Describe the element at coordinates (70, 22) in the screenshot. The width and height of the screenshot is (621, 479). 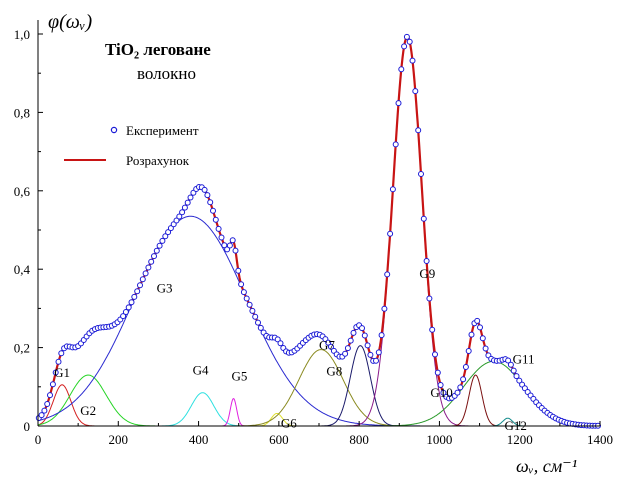
I see `y-axis-label: φ(ωᵥ)` at that location.